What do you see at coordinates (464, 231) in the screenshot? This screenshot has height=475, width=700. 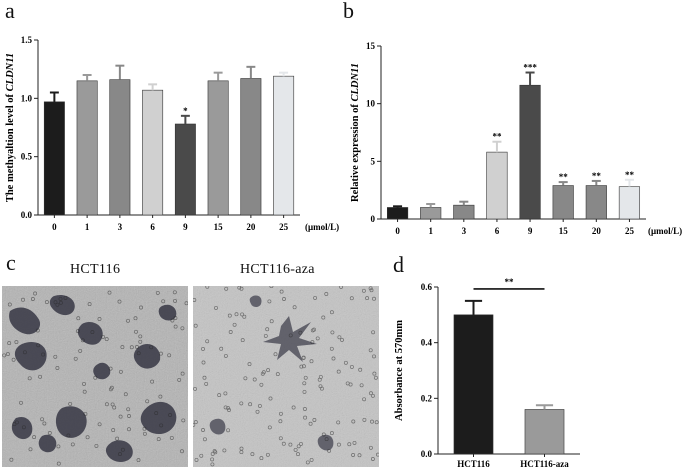 I see `x-tick-label: 3` at bounding box center [464, 231].